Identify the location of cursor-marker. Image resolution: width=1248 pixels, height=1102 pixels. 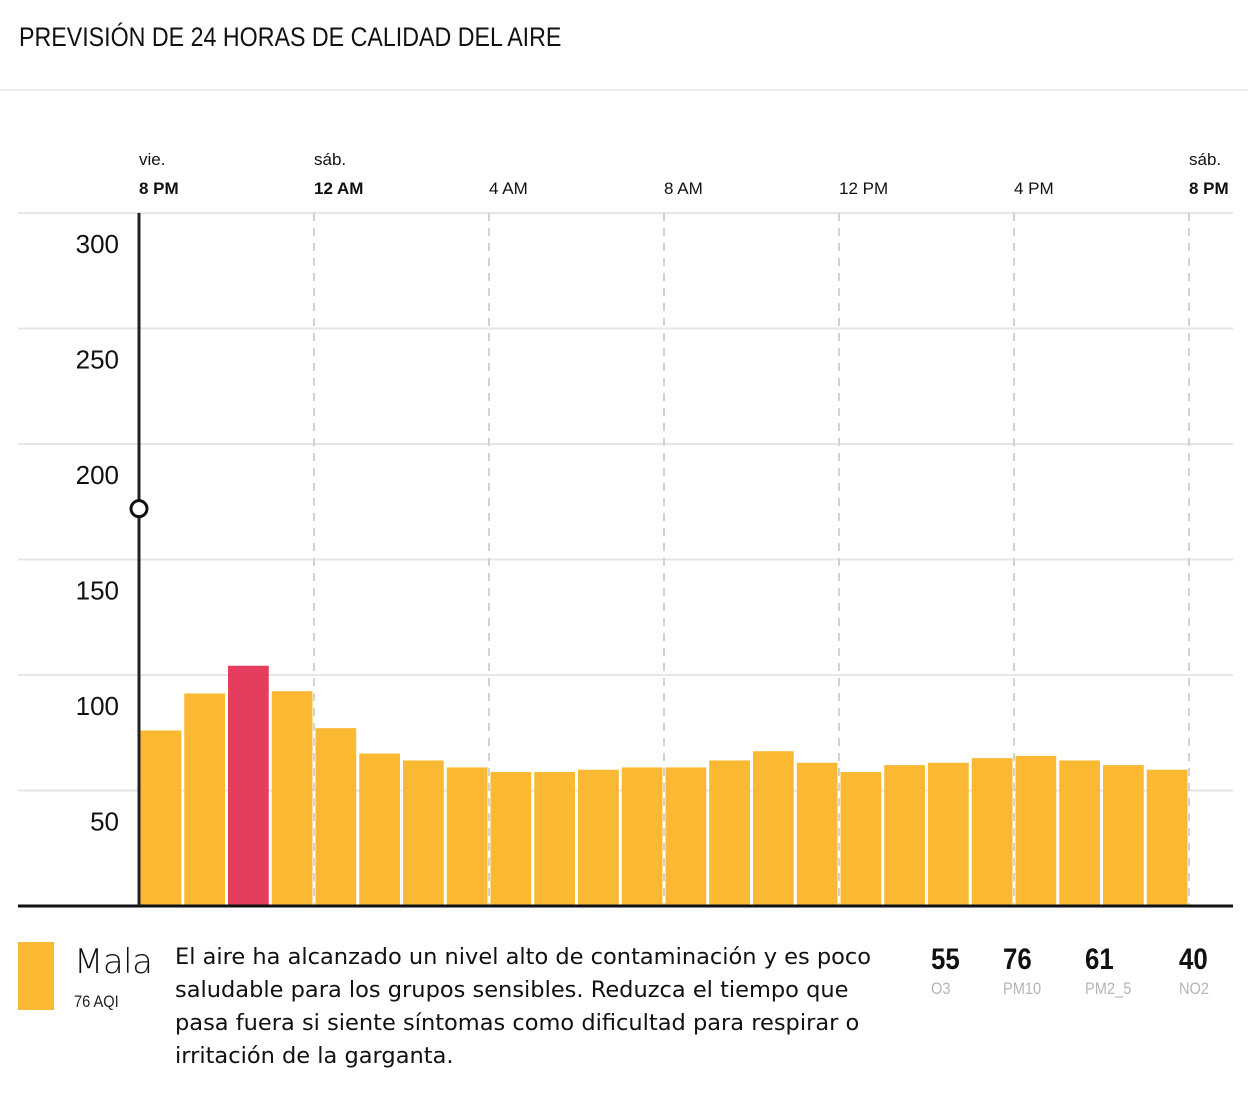
(139, 509).